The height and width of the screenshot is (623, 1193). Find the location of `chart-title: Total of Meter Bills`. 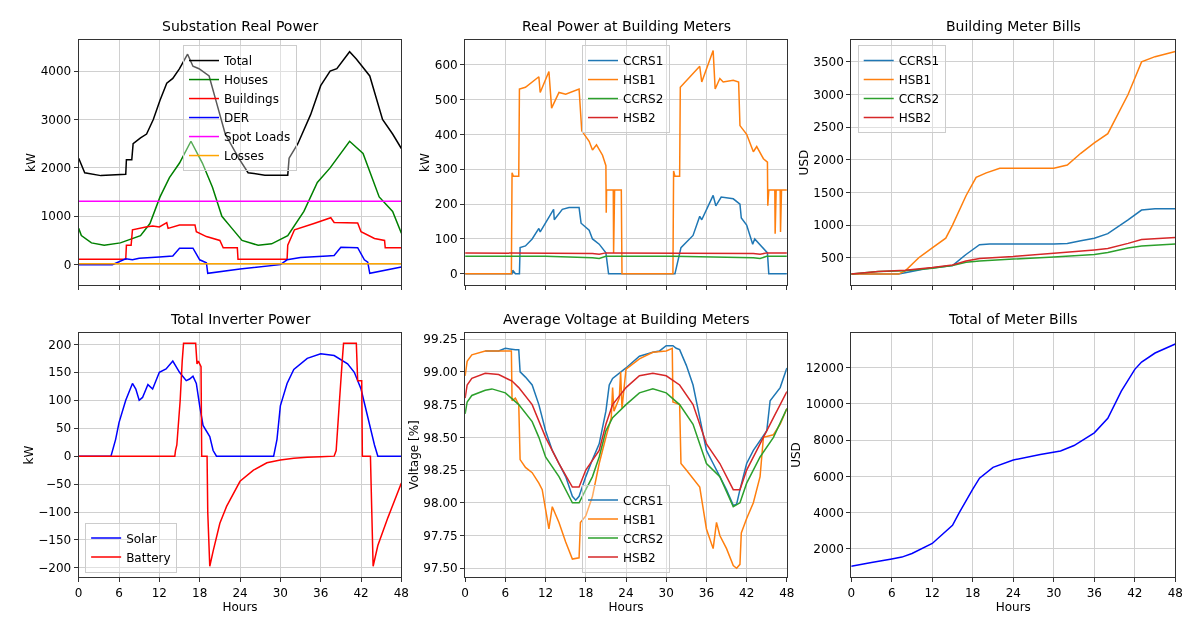

chart-title: Total of Meter Bills is located at coordinates (1013, 319).